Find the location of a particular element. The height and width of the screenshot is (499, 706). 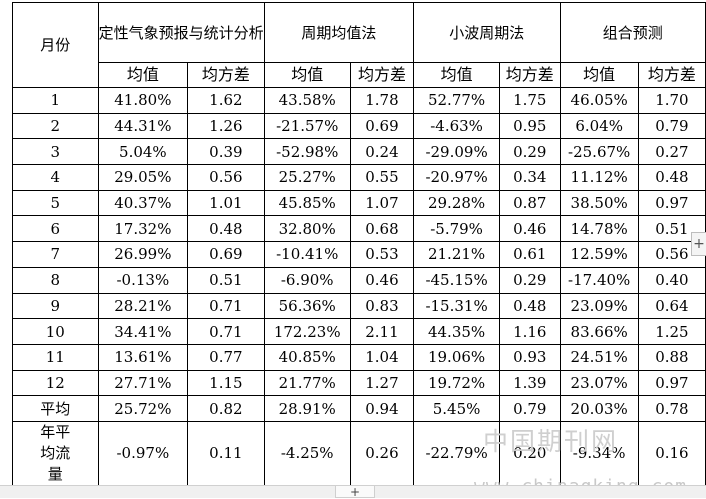

variance-cell: 1.27 is located at coordinates (382, 383).